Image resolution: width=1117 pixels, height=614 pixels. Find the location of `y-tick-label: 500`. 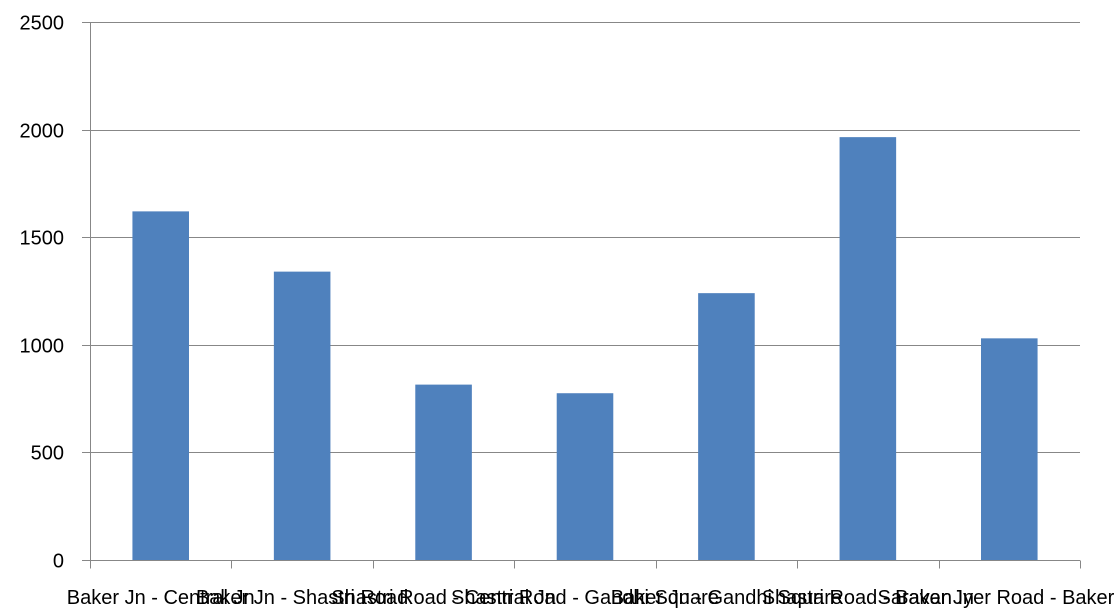

y-tick-label: 500 is located at coordinates (47, 454).